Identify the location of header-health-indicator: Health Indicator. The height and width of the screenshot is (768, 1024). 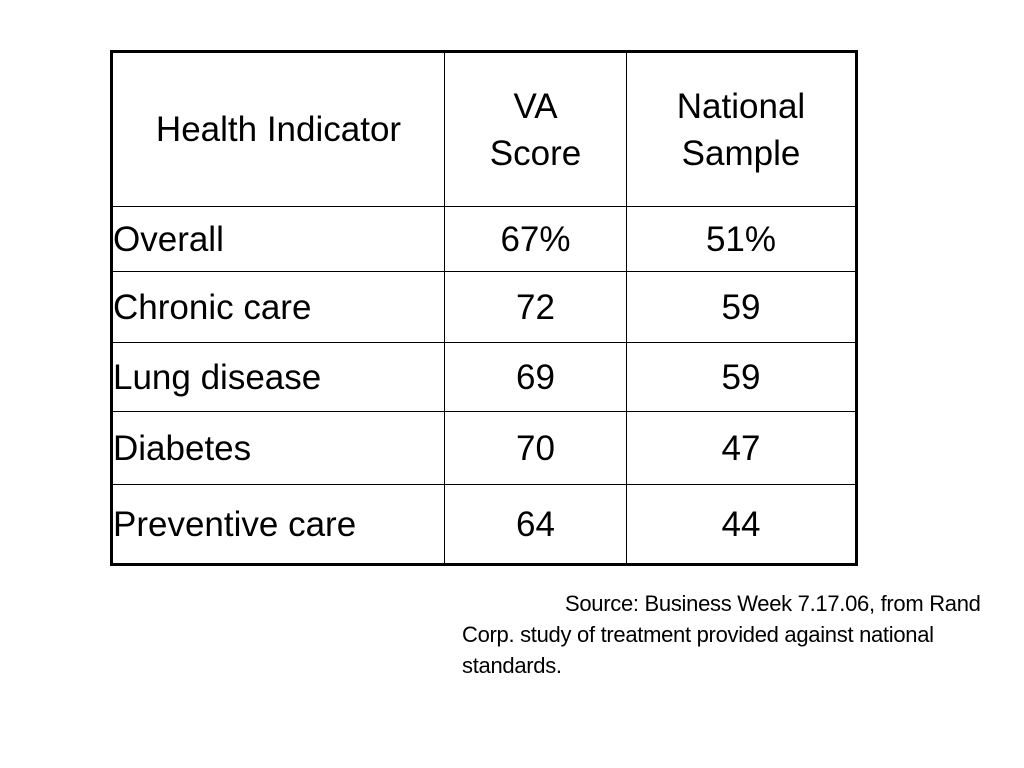
(278, 129).